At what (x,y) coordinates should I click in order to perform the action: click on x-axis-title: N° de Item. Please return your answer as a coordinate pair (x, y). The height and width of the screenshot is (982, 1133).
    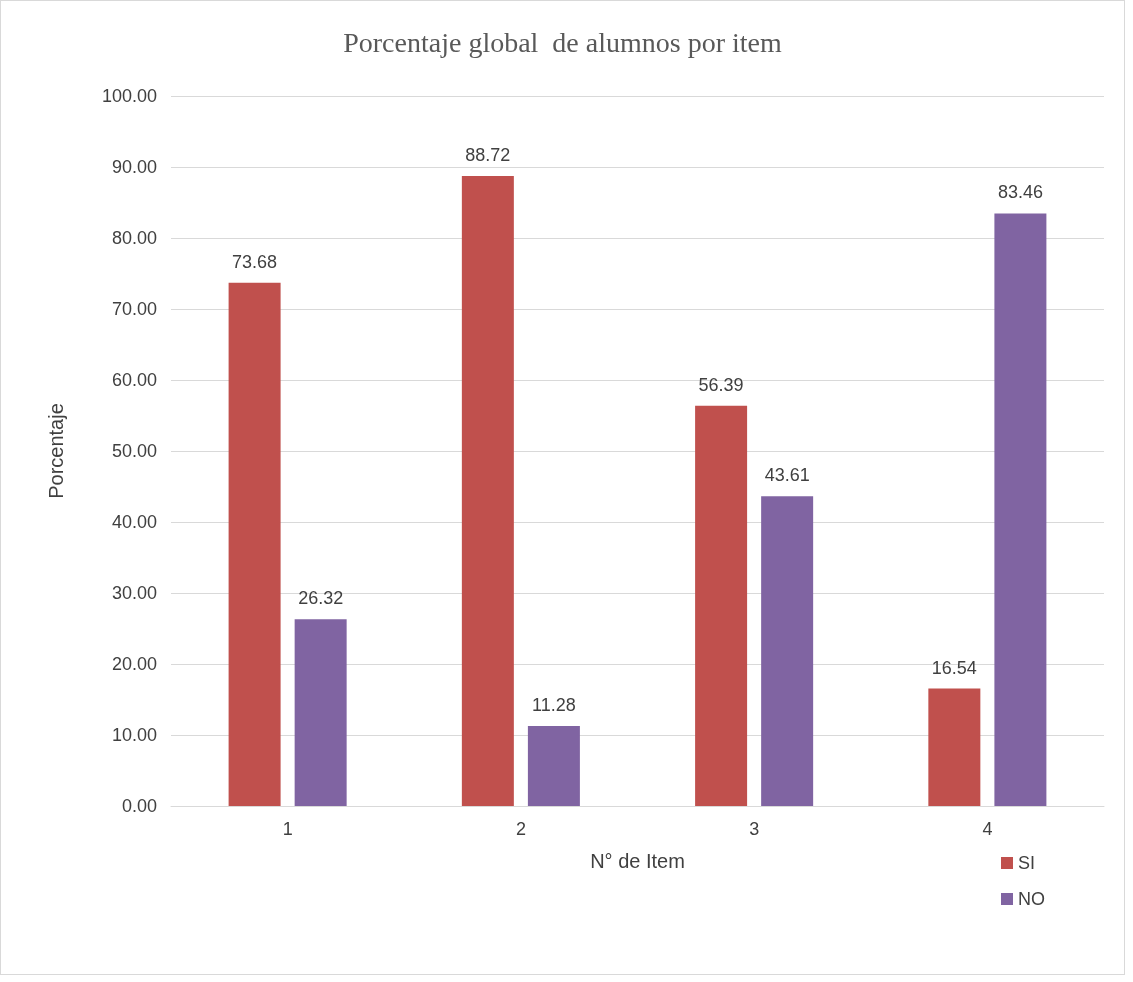
    Looking at the image, I should click on (637, 861).